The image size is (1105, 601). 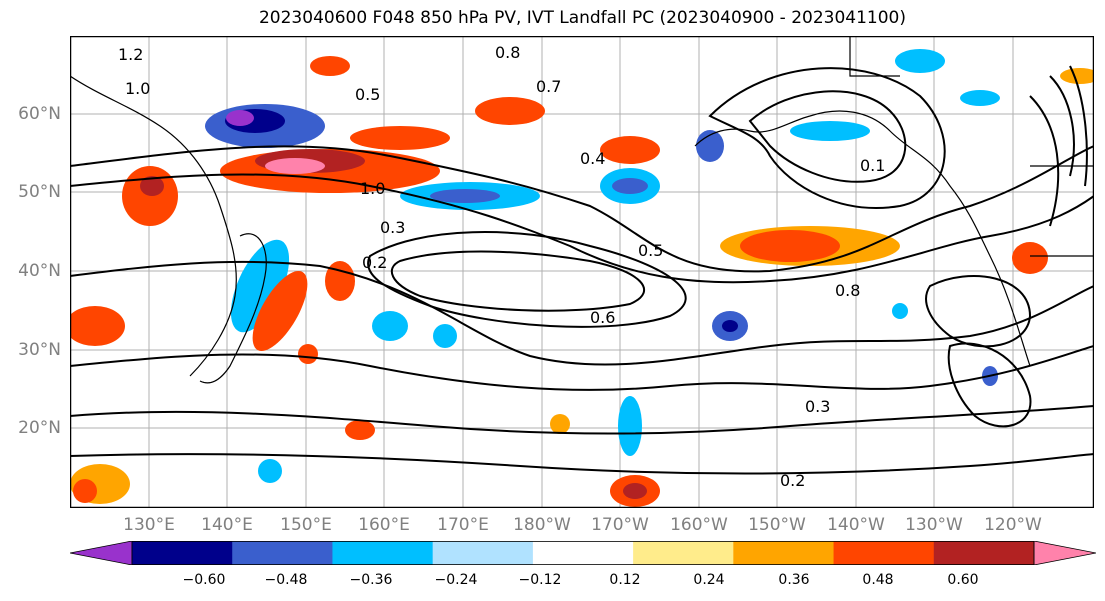 What do you see at coordinates (39, 271) in the screenshot?
I see `lat-label: 40°N` at bounding box center [39, 271].